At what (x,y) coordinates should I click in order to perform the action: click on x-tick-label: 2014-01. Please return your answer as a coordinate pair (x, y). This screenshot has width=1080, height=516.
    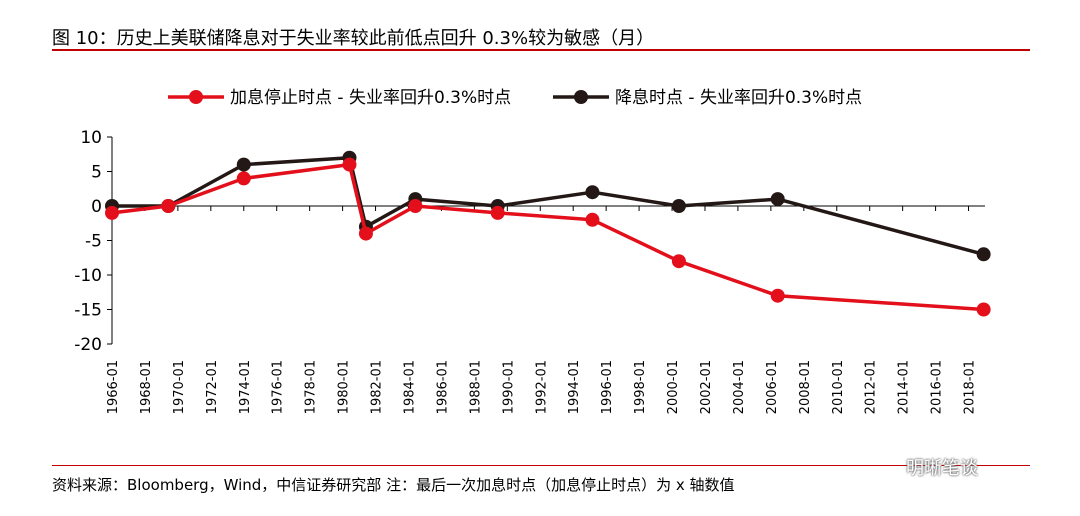
    Looking at the image, I should click on (904, 387).